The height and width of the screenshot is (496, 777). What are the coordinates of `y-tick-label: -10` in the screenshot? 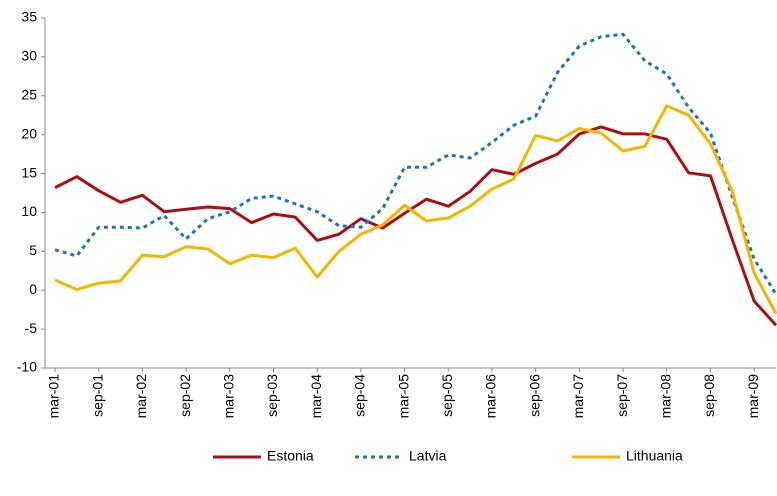 It's located at (27, 367).